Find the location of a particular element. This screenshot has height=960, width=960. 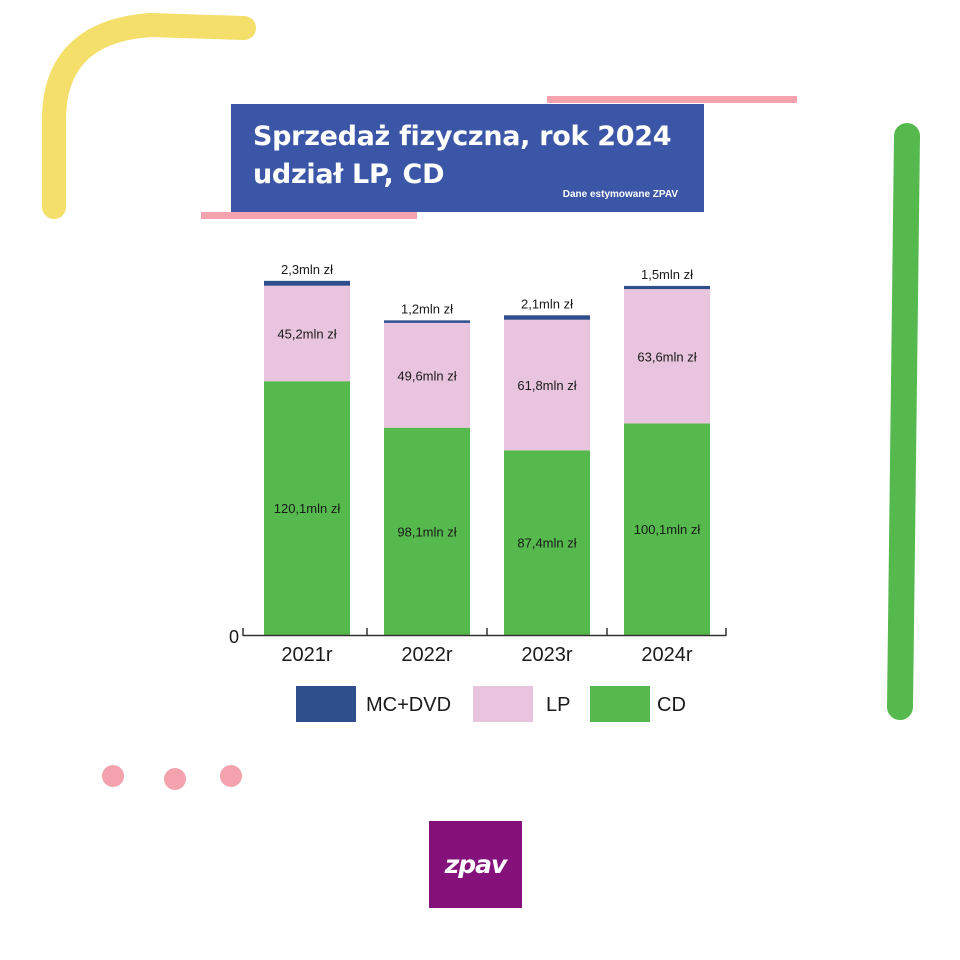

data-label-lp-2021r: 45,2mln zł is located at coordinates (306, 333).